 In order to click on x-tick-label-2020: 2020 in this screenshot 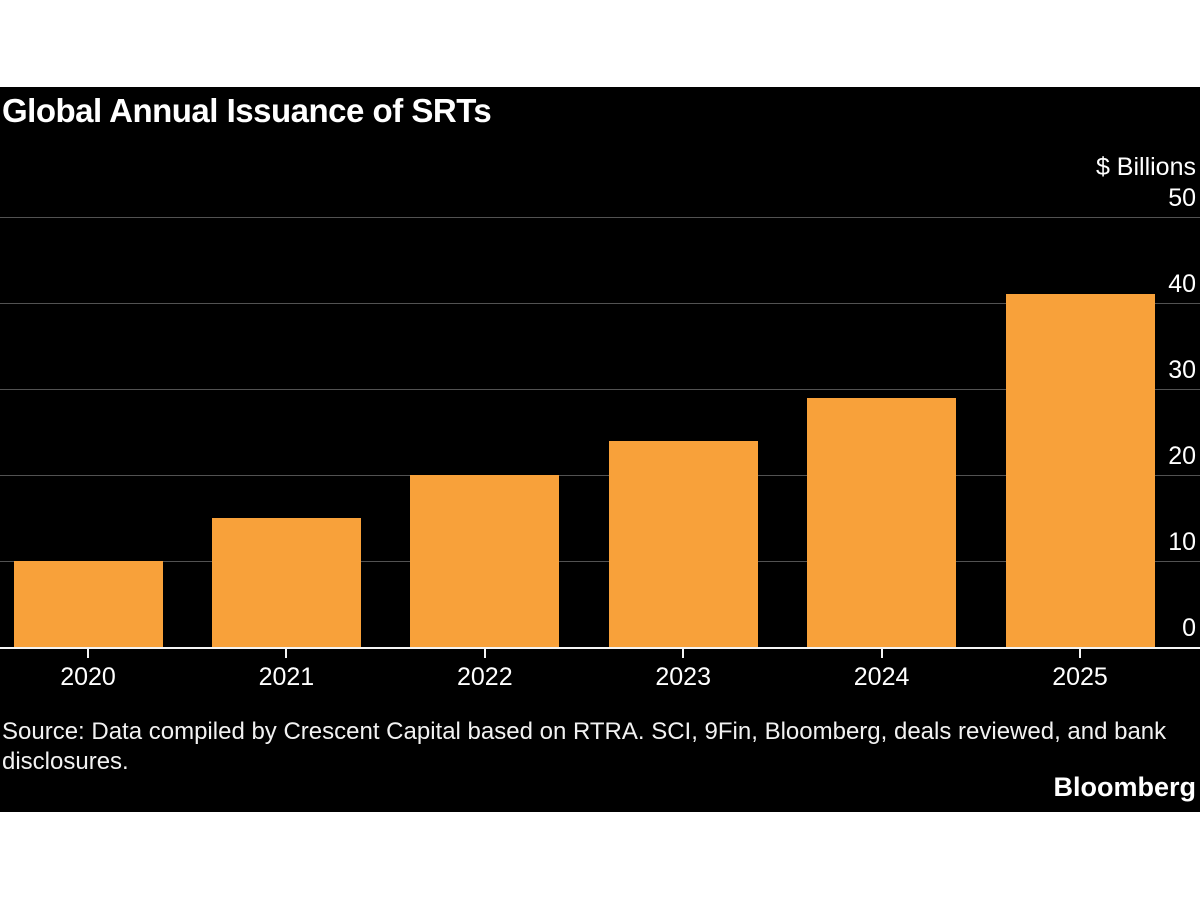, I will do `click(88, 677)`.